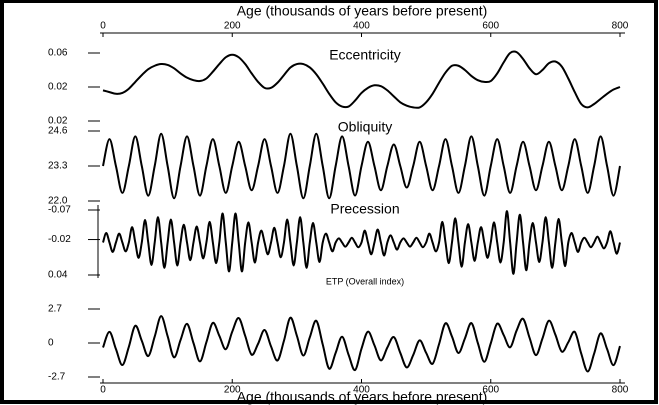 Image resolution: width=659 pixels, height=405 pixels. Describe the element at coordinates (57, 377) in the screenshot. I see `y-tick-label: -2.7` at that location.